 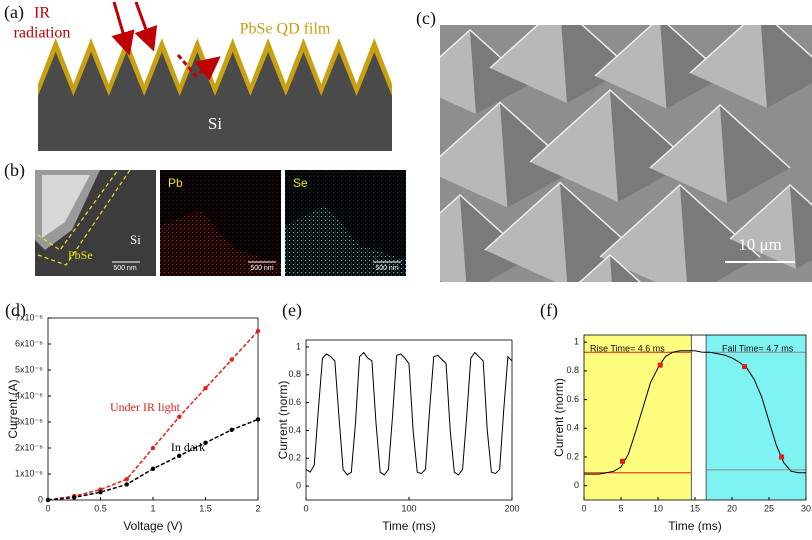 What do you see at coordinates (409, 526) in the screenshot?
I see `x-axis-label: Time (ms)` at bounding box center [409, 526].